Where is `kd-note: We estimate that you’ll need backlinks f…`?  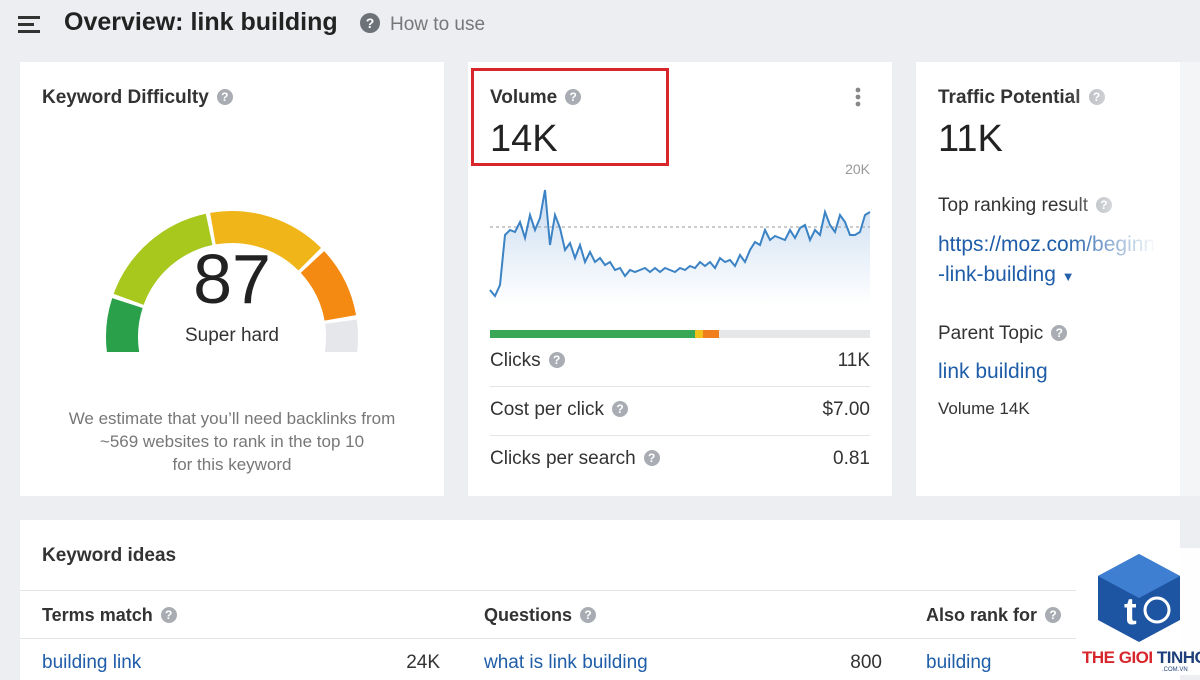 kd-note: We estimate that you’ll need backlinks f… is located at coordinates (232, 441).